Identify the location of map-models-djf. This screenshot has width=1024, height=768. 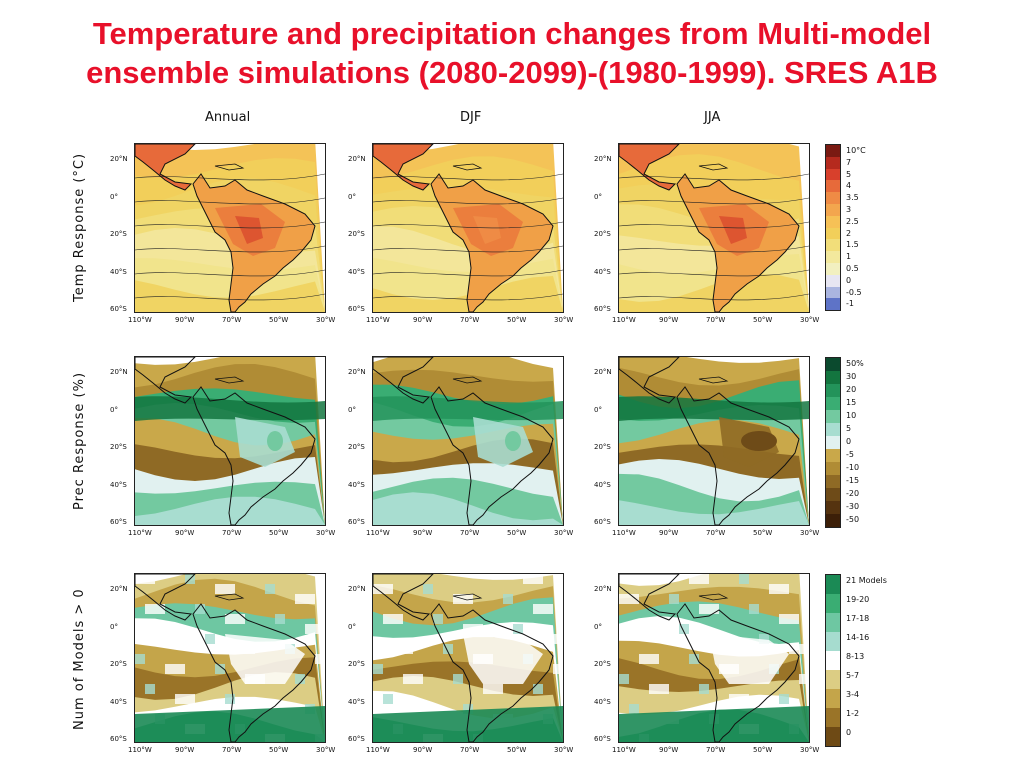
(468, 658).